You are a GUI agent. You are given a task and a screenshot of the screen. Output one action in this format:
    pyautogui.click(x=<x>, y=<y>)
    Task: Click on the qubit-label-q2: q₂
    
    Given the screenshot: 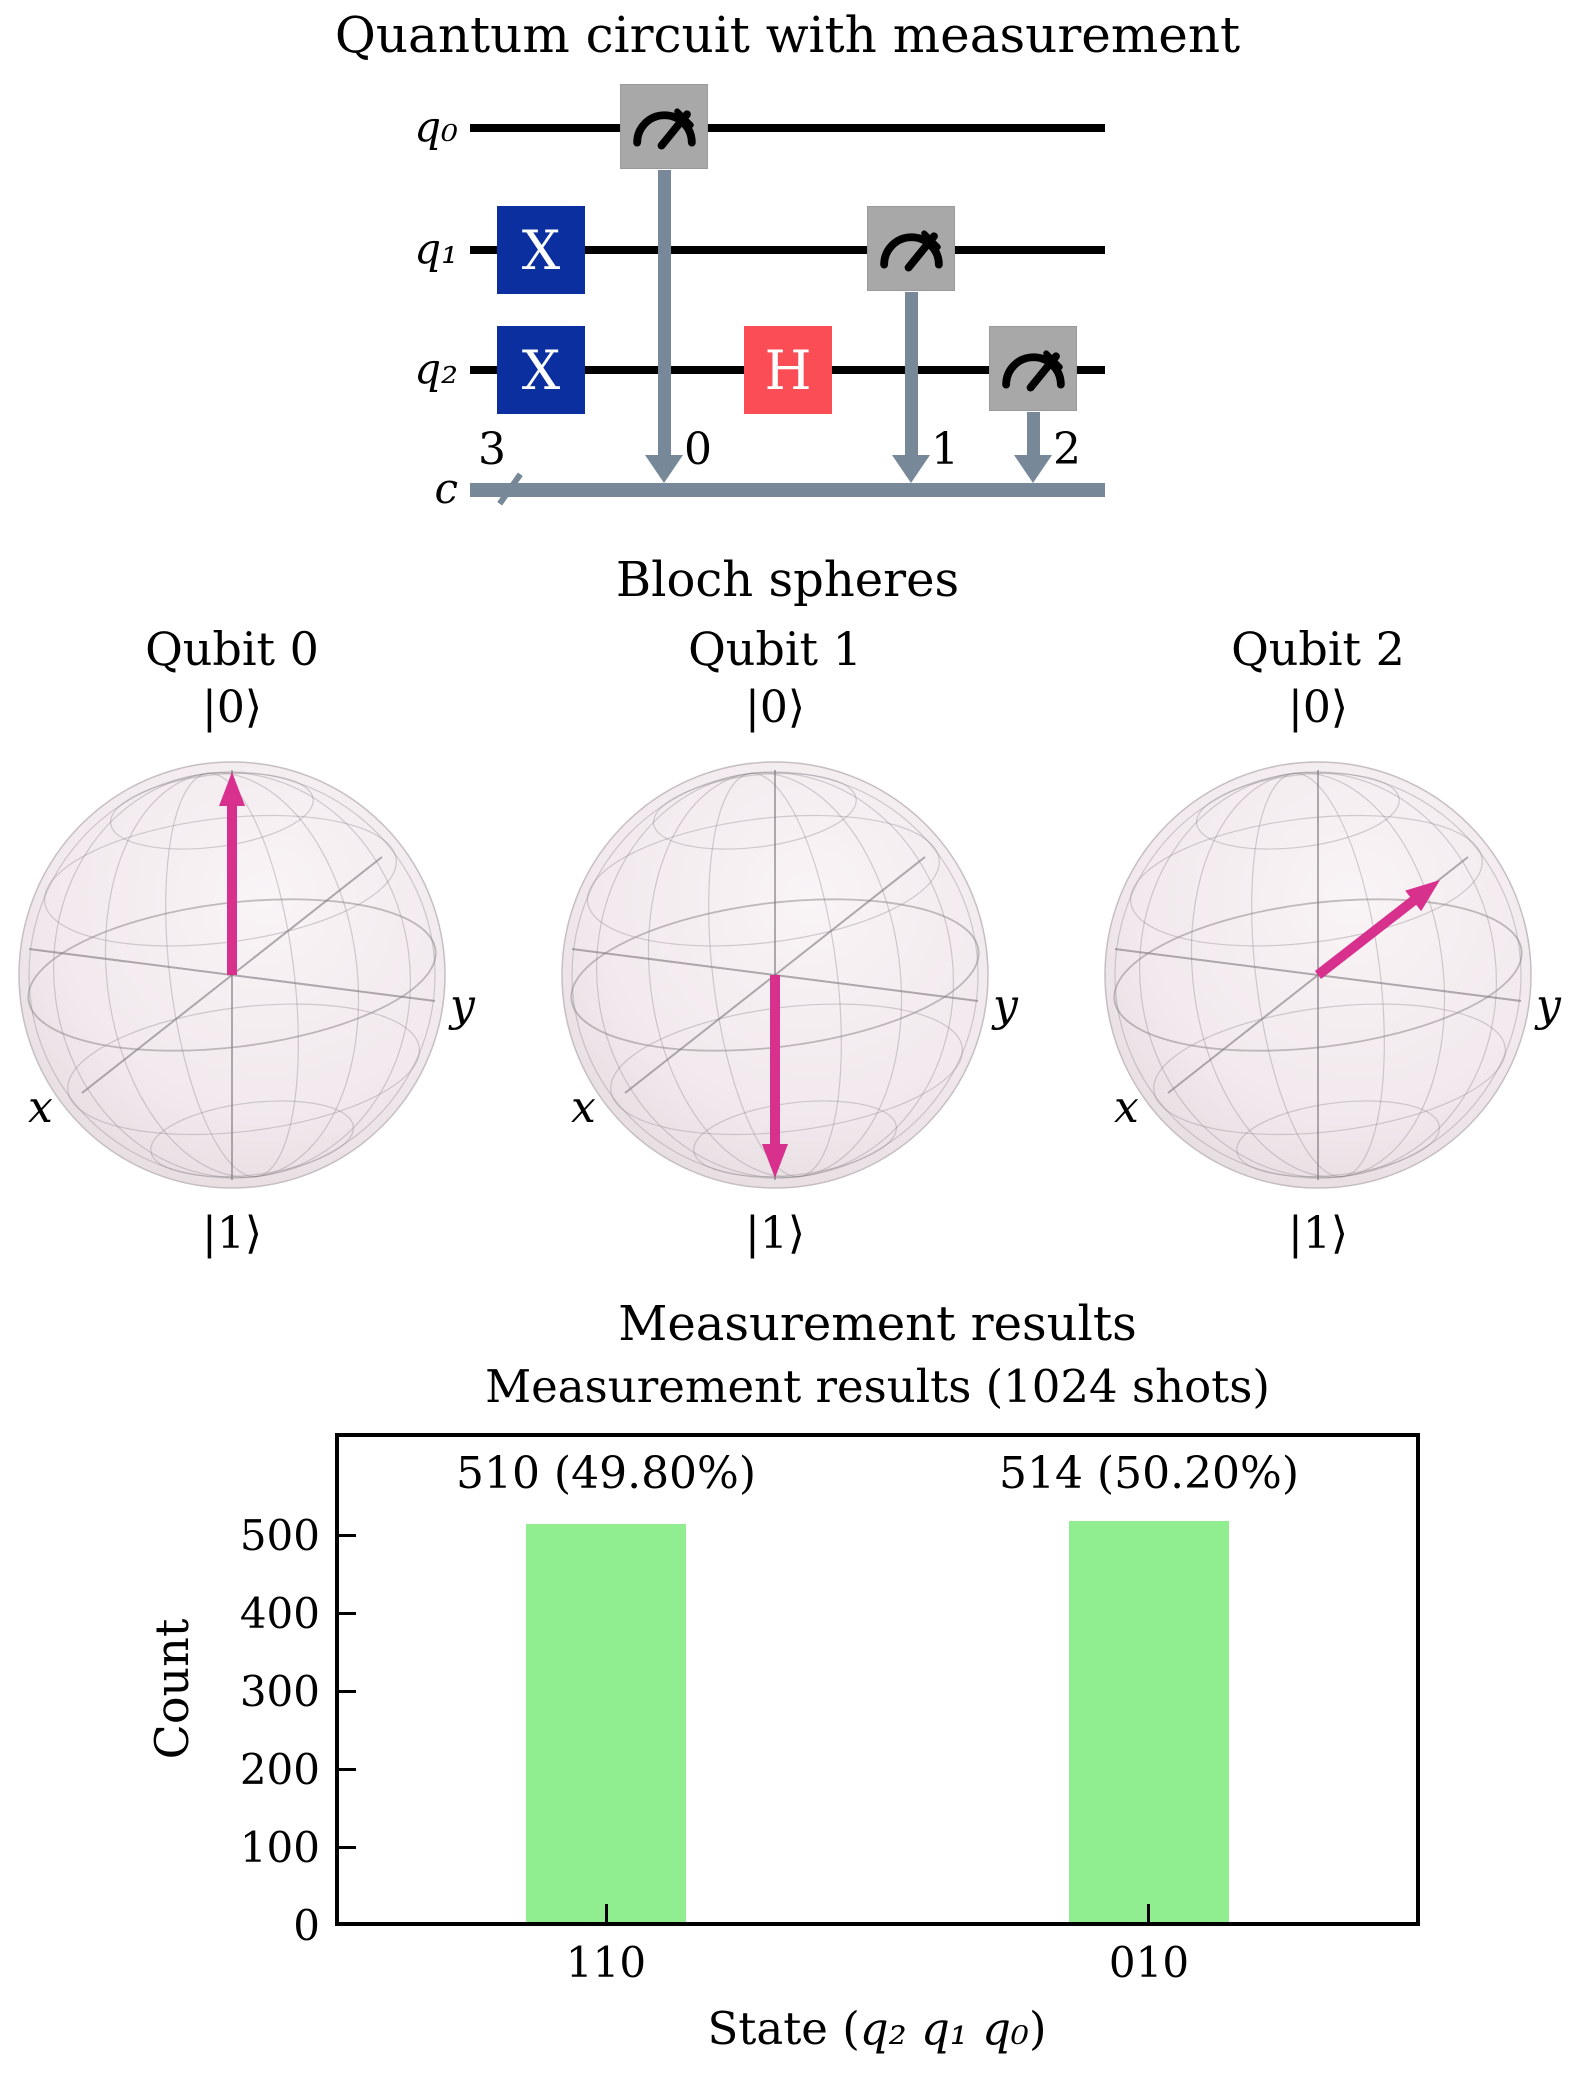 What is the action you would take?
    pyautogui.click(x=436, y=368)
    